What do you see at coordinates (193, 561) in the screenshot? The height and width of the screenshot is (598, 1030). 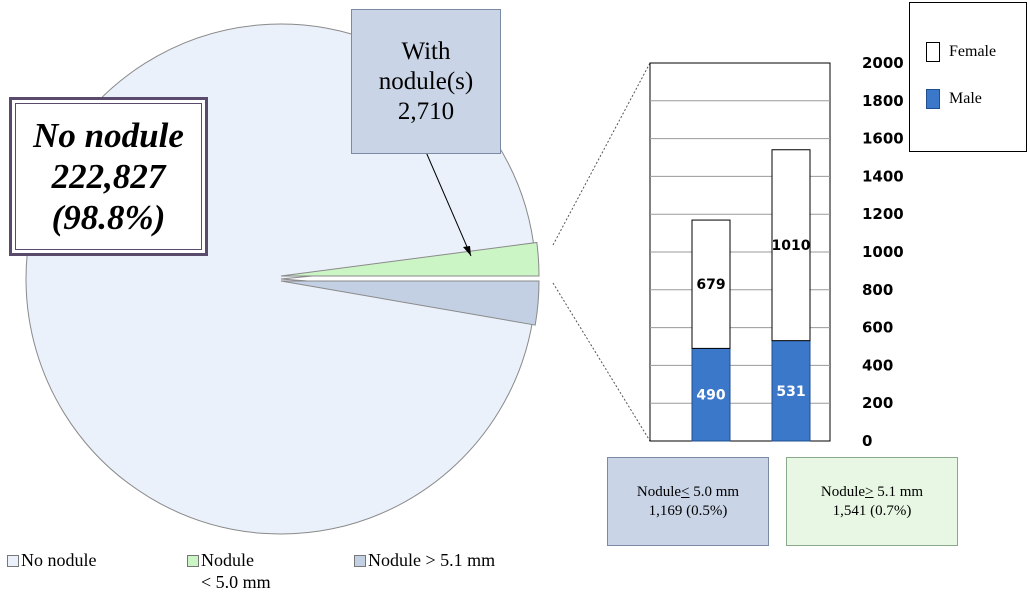 I see `pie-legend-swatch-small` at bounding box center [193, 561].